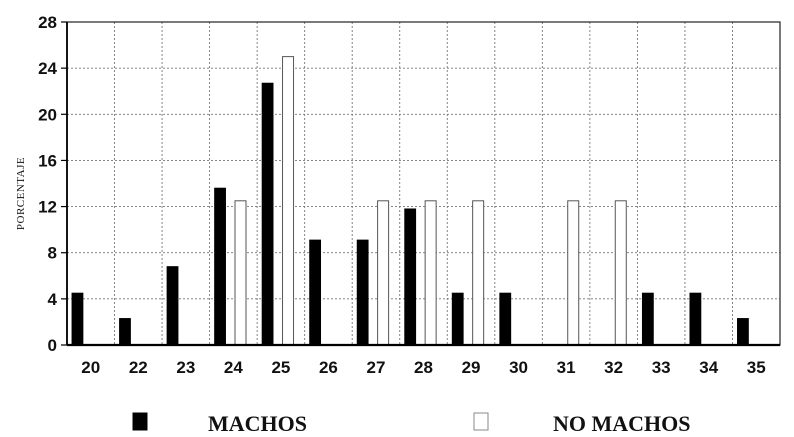 The width and height of the screenshot is (794, 437). Describe the element at coordinates (661, 367) in the screenshot. I see `x-tick-label-33: 33` at that location.